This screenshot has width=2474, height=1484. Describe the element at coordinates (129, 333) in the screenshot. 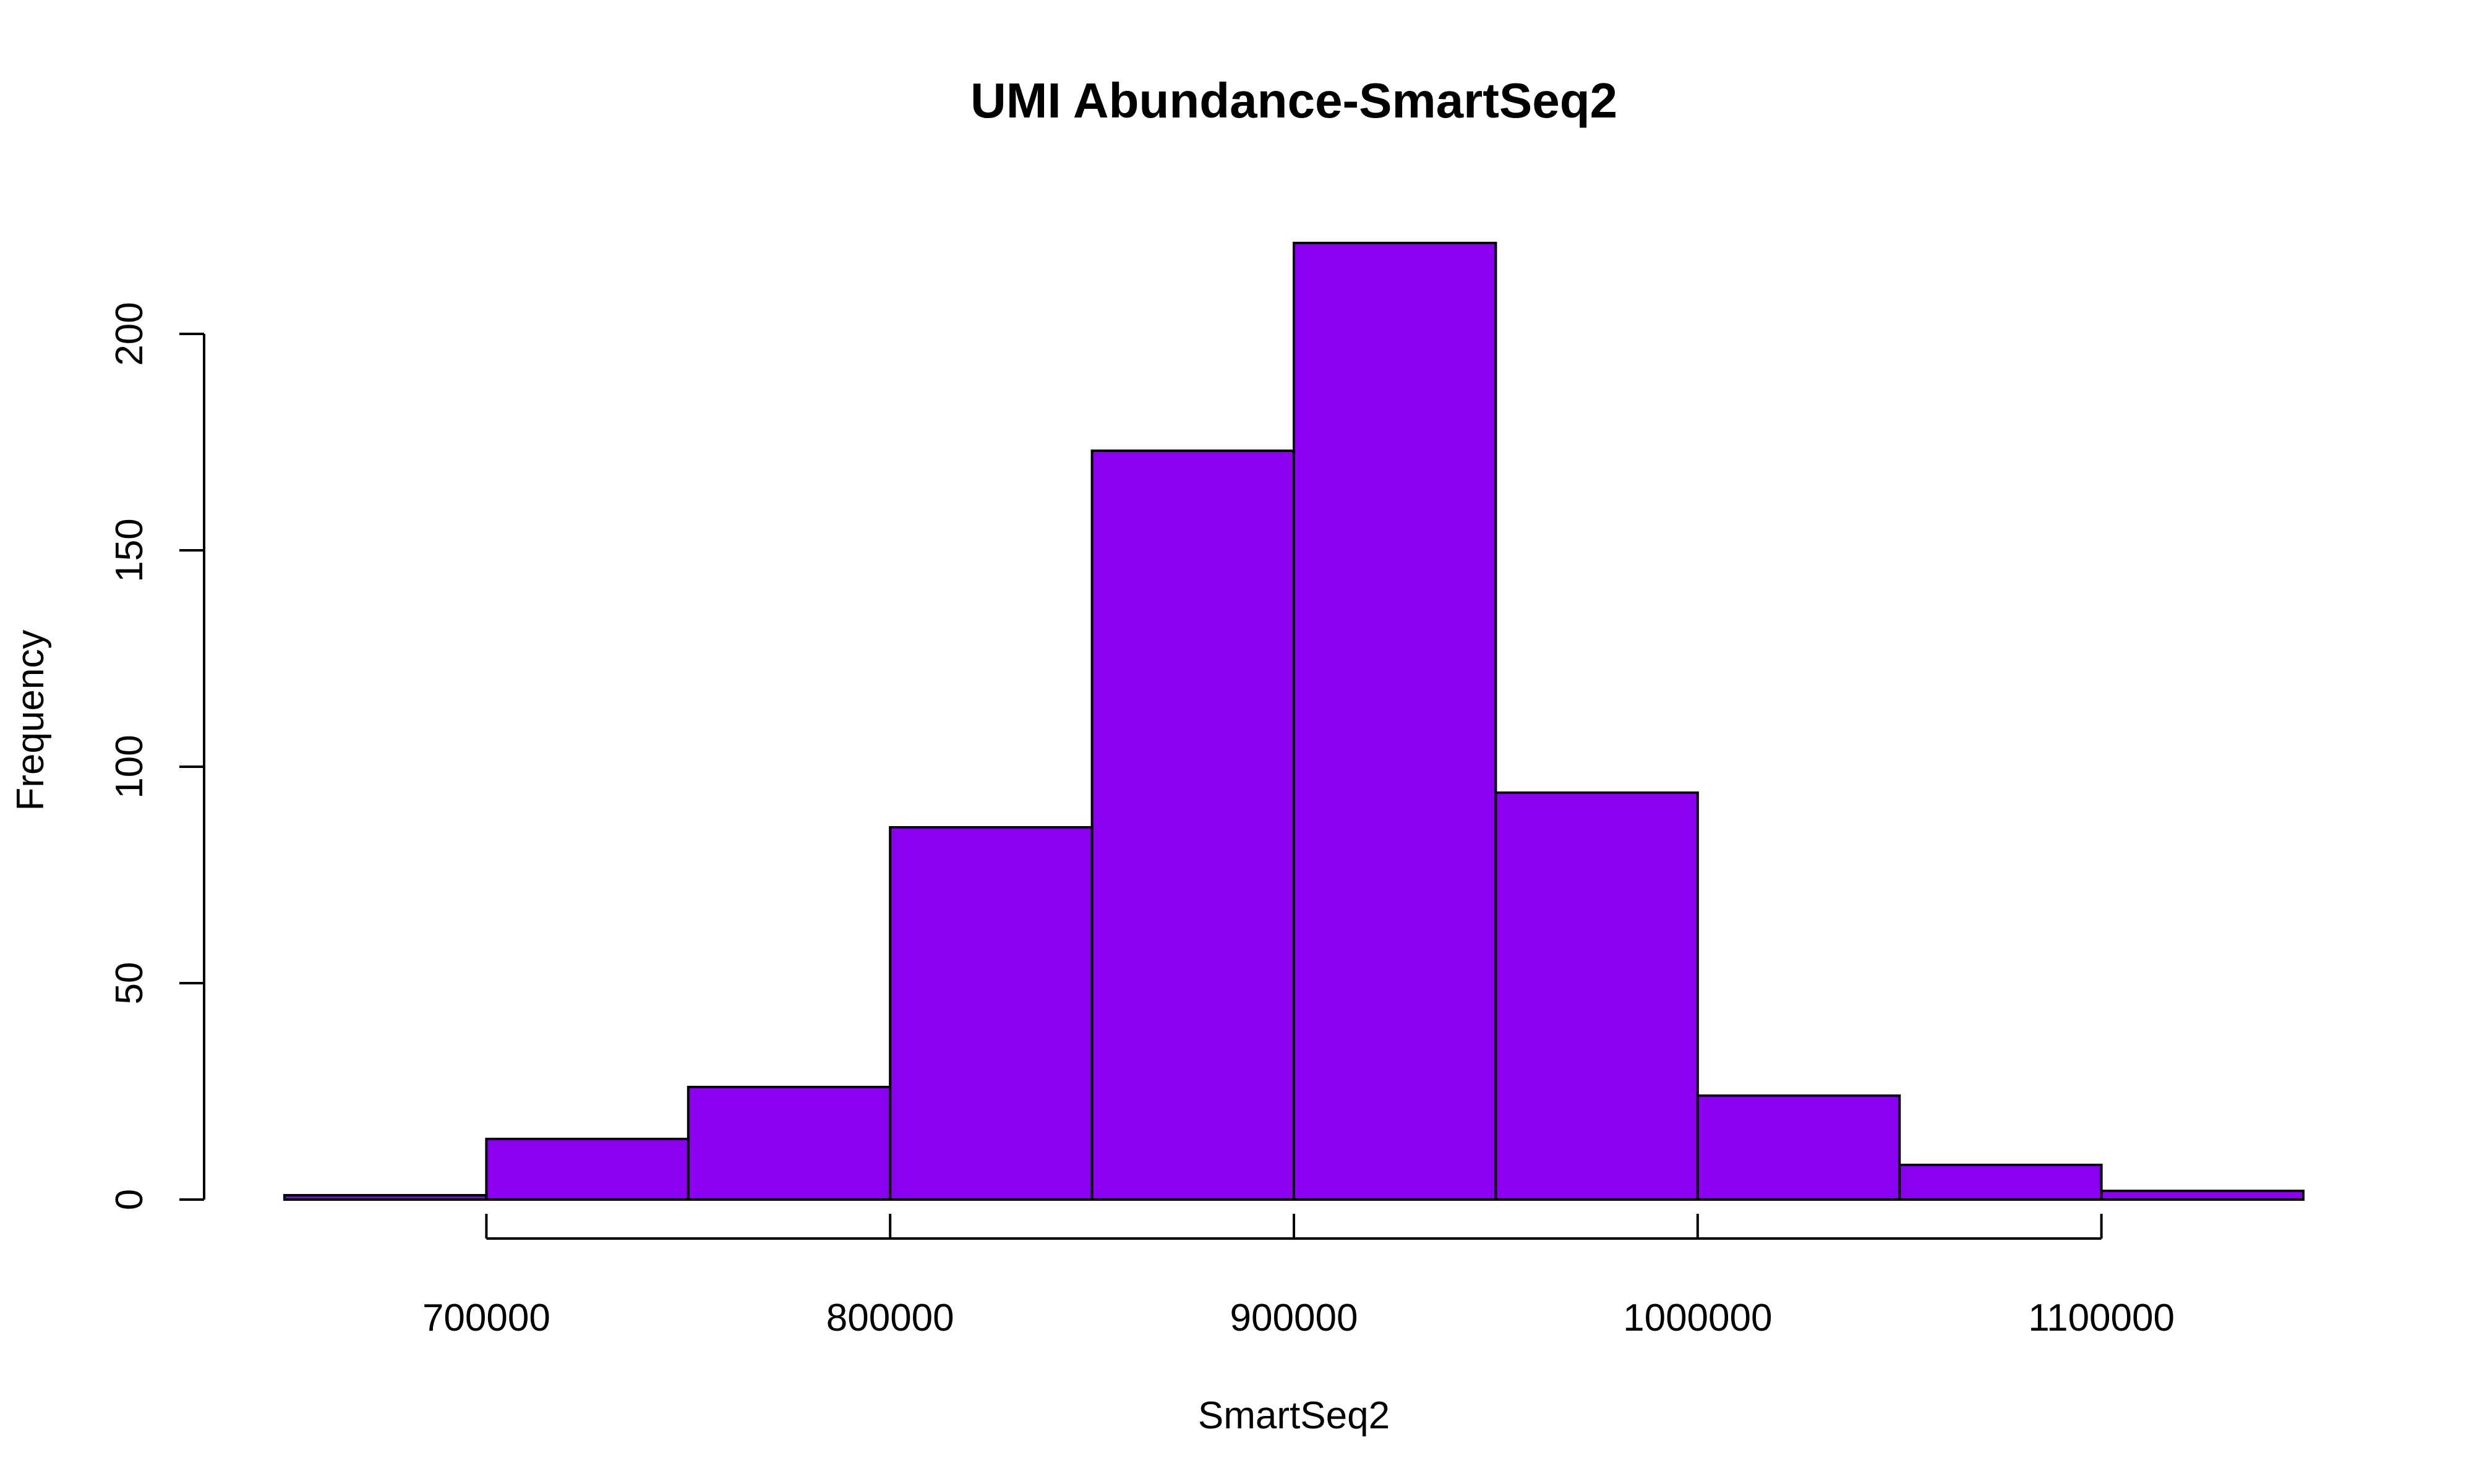

I see `y-tick-label: 200` at that location.